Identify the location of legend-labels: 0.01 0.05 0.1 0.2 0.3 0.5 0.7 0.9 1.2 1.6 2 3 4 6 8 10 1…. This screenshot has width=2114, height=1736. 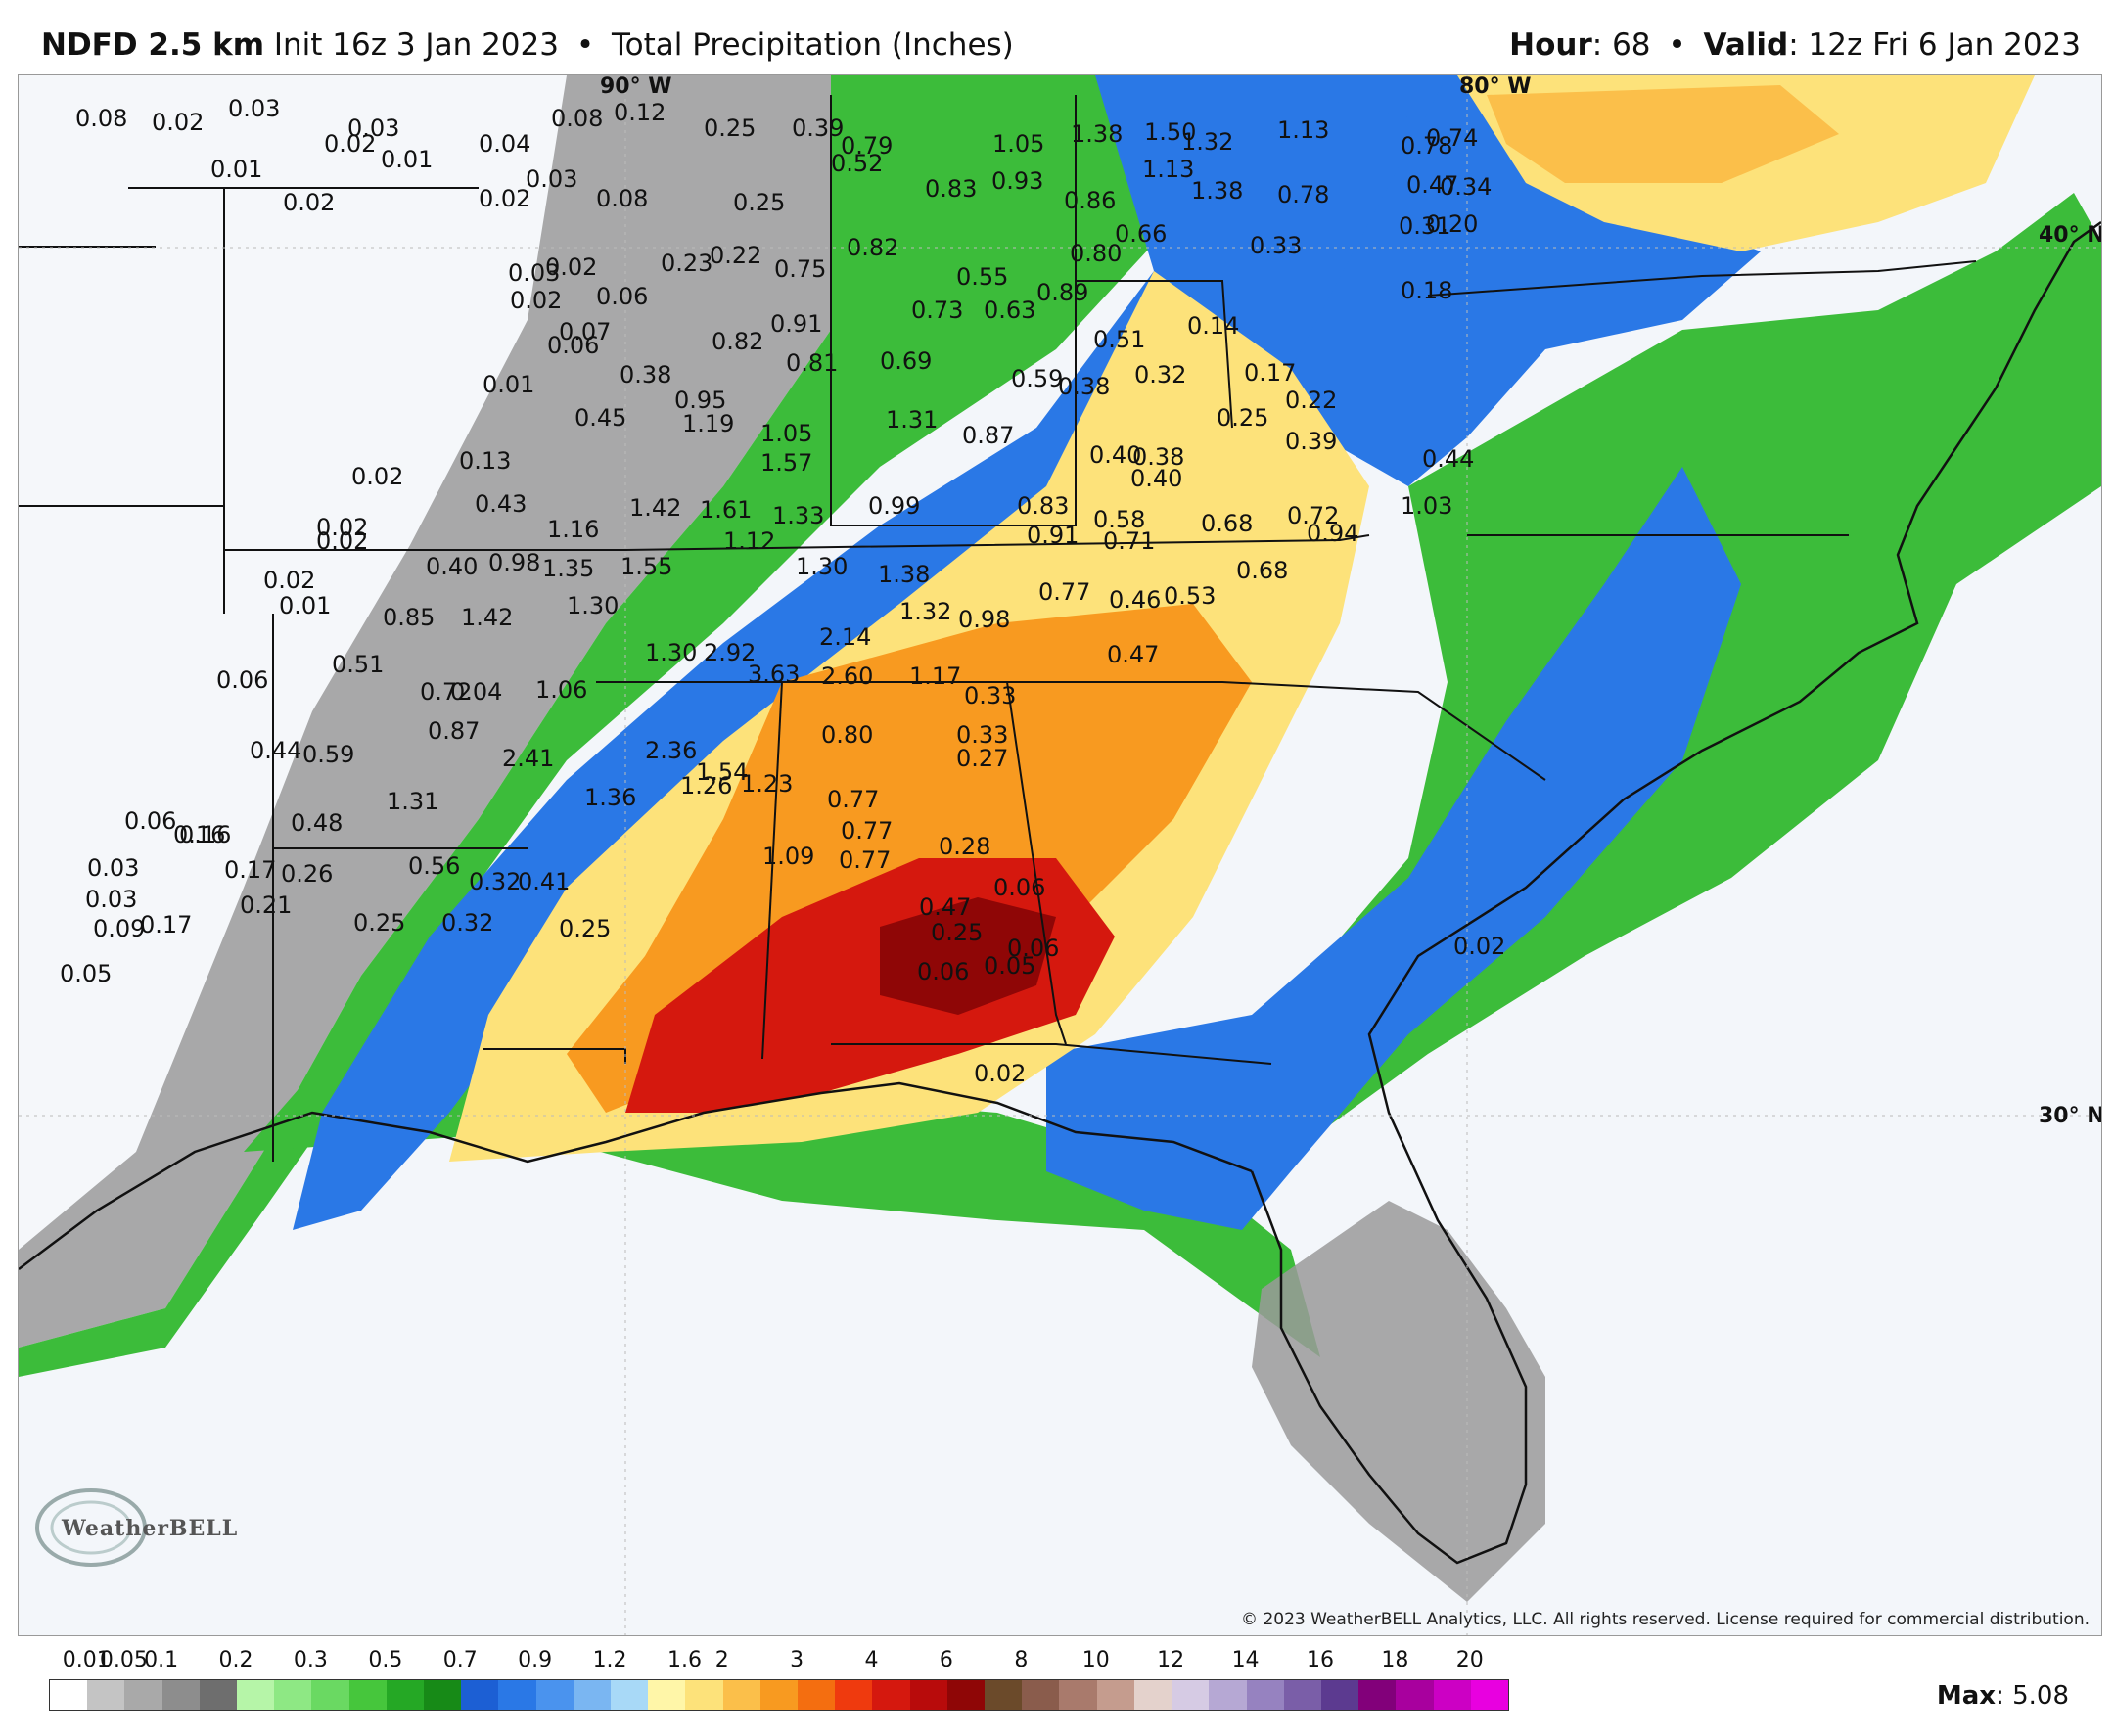
(783, 1662).